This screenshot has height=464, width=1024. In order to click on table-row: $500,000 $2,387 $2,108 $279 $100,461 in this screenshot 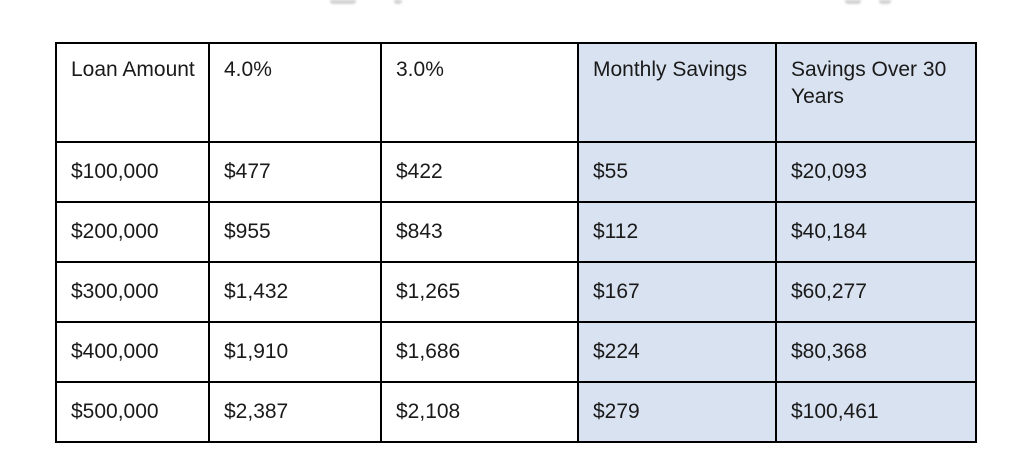, I will do `click(516, 412)`.